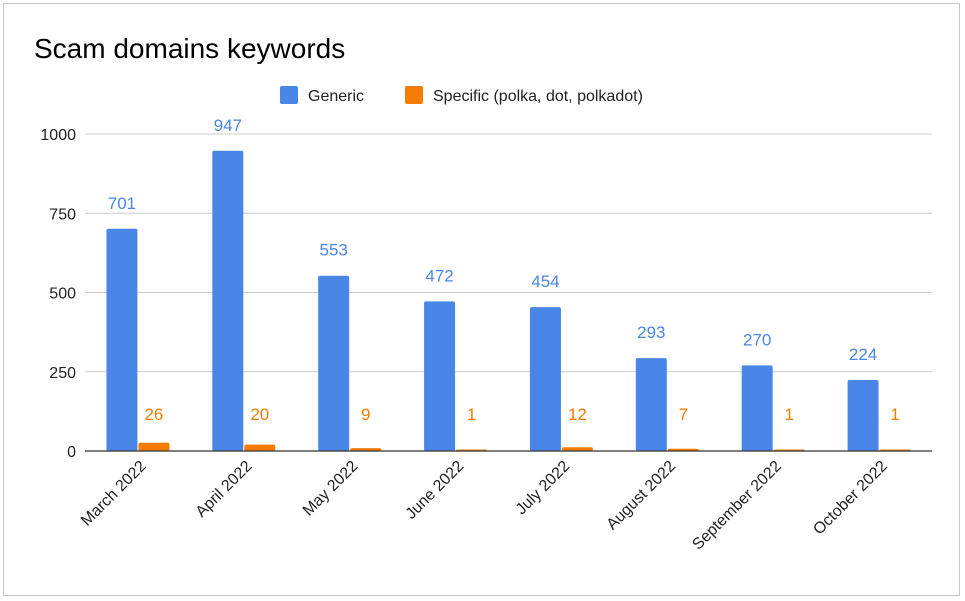 This screenshot has height=601, width=965. I want to click on y-tick-label-250: 250, so click(62, 373).